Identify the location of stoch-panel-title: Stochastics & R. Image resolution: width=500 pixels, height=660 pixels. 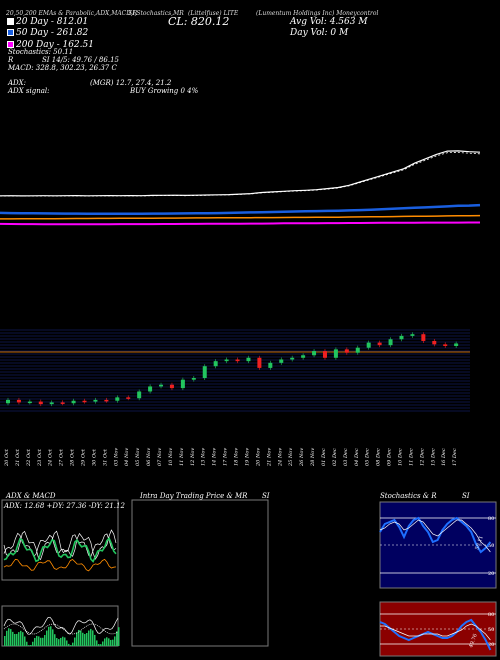
(408, 496).